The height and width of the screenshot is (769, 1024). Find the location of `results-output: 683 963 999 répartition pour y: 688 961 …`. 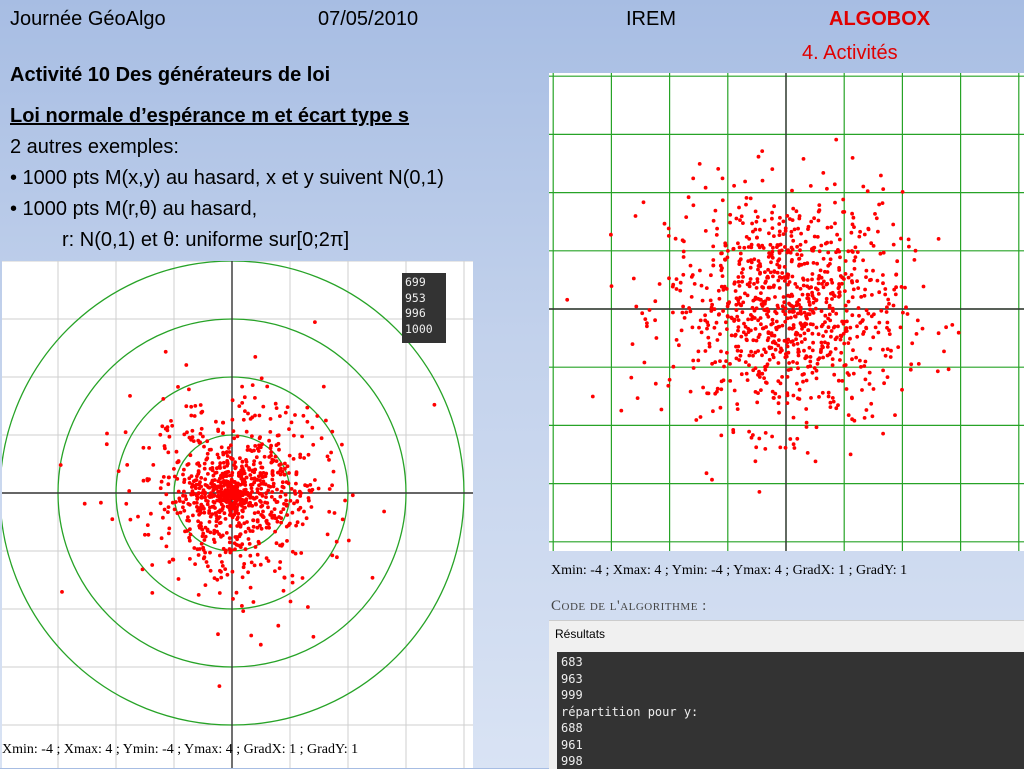

results-output: 683 963 999 répartition pour y: 688 961 … is located at coordinates (790, 710).